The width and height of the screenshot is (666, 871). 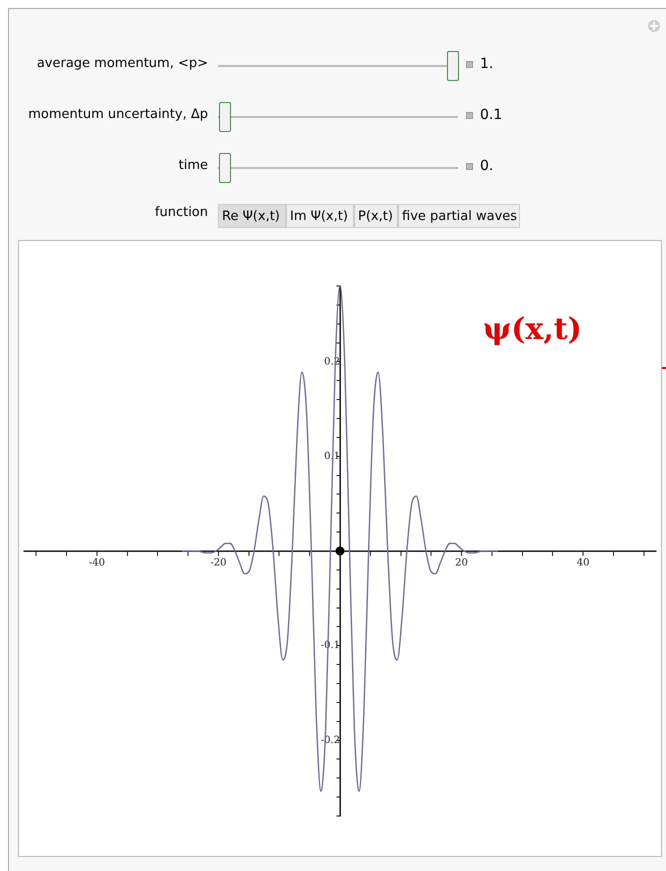 What do you see at coordinates (487, 64) in the screenshot?
I see `text: 1.` at bounding box center [487, 64].